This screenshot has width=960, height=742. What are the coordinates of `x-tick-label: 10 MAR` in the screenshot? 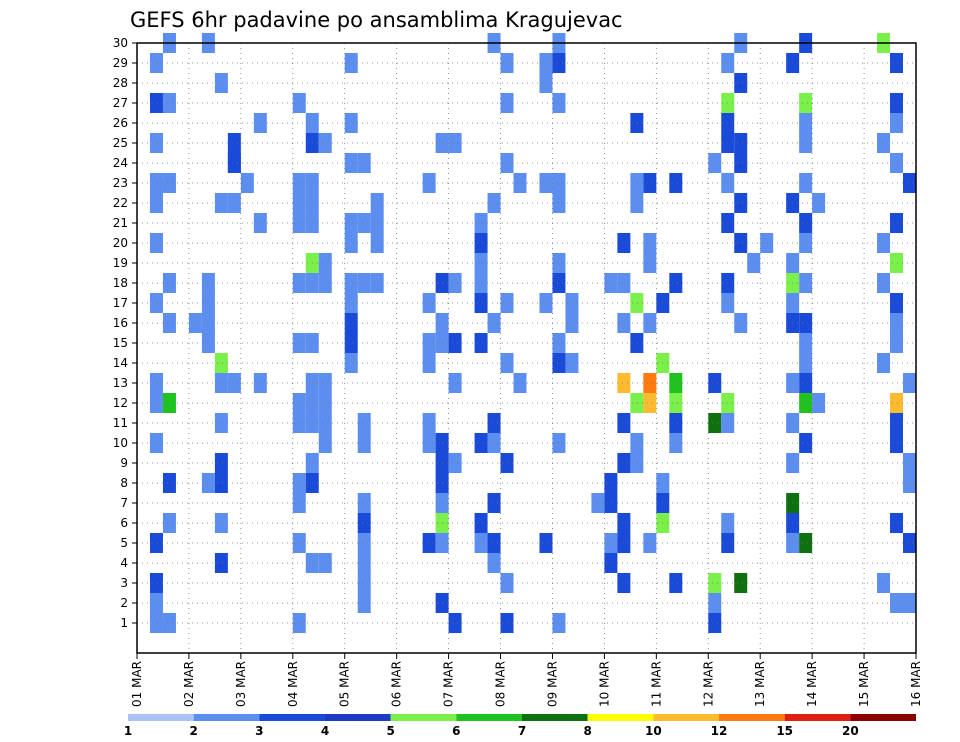 It's located at (604, 684).